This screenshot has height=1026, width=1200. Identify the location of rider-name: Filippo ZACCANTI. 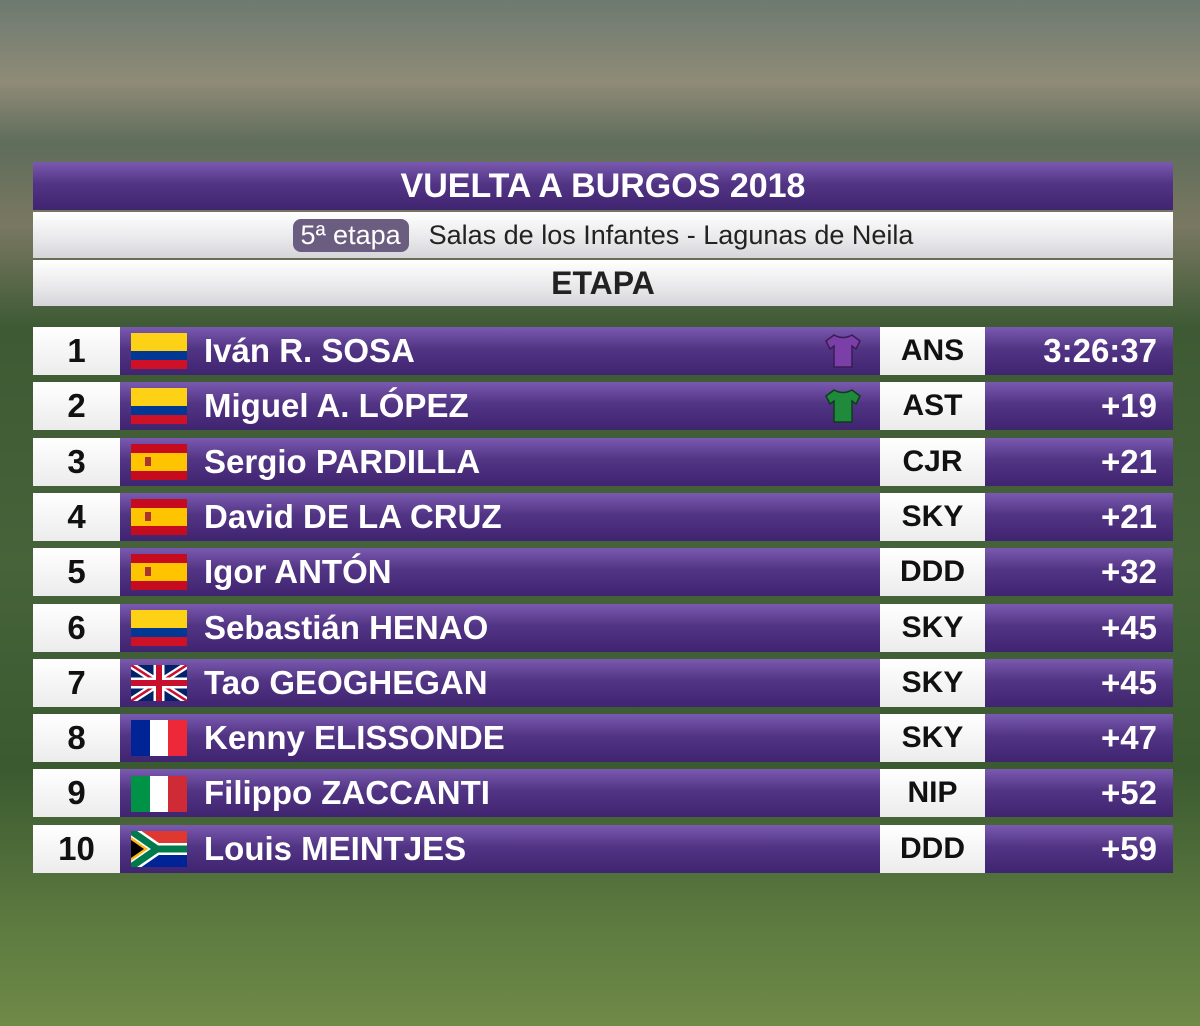
(500, 793).